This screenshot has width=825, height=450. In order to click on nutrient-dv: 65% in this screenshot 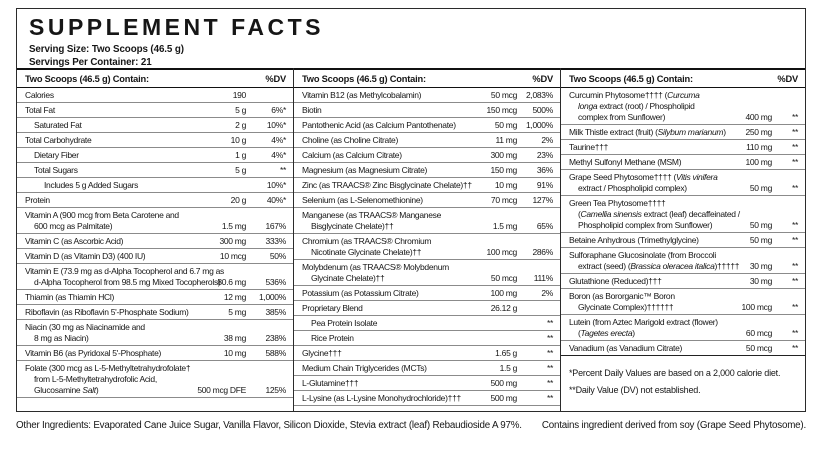, I will do `click(544, 225)`.